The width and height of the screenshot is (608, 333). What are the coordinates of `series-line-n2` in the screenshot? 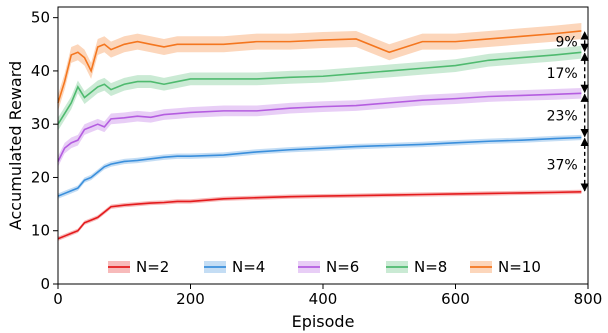 It's located at (319, 215).